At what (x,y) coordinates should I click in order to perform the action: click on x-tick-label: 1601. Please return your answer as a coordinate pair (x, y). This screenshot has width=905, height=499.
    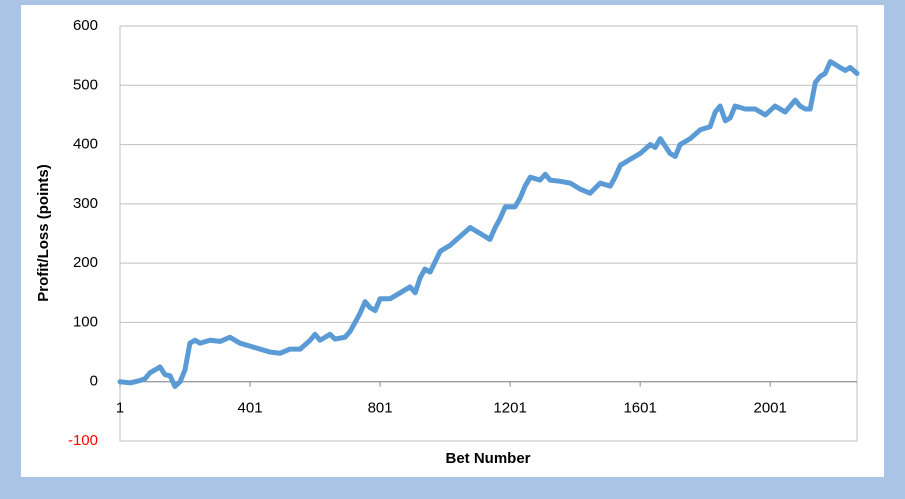
    Looking at the image, I should click on (639, 408).